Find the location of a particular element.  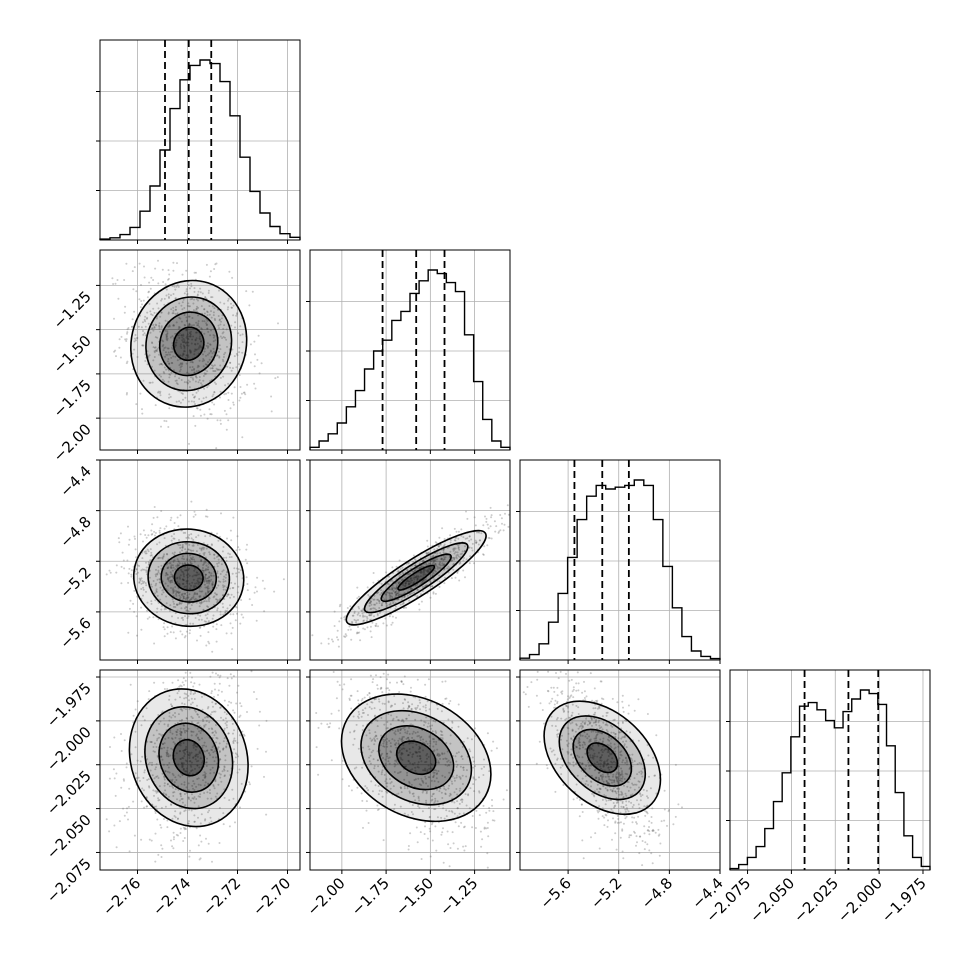

x-tick-label: −2.76 is located at coordinates (121, 896).